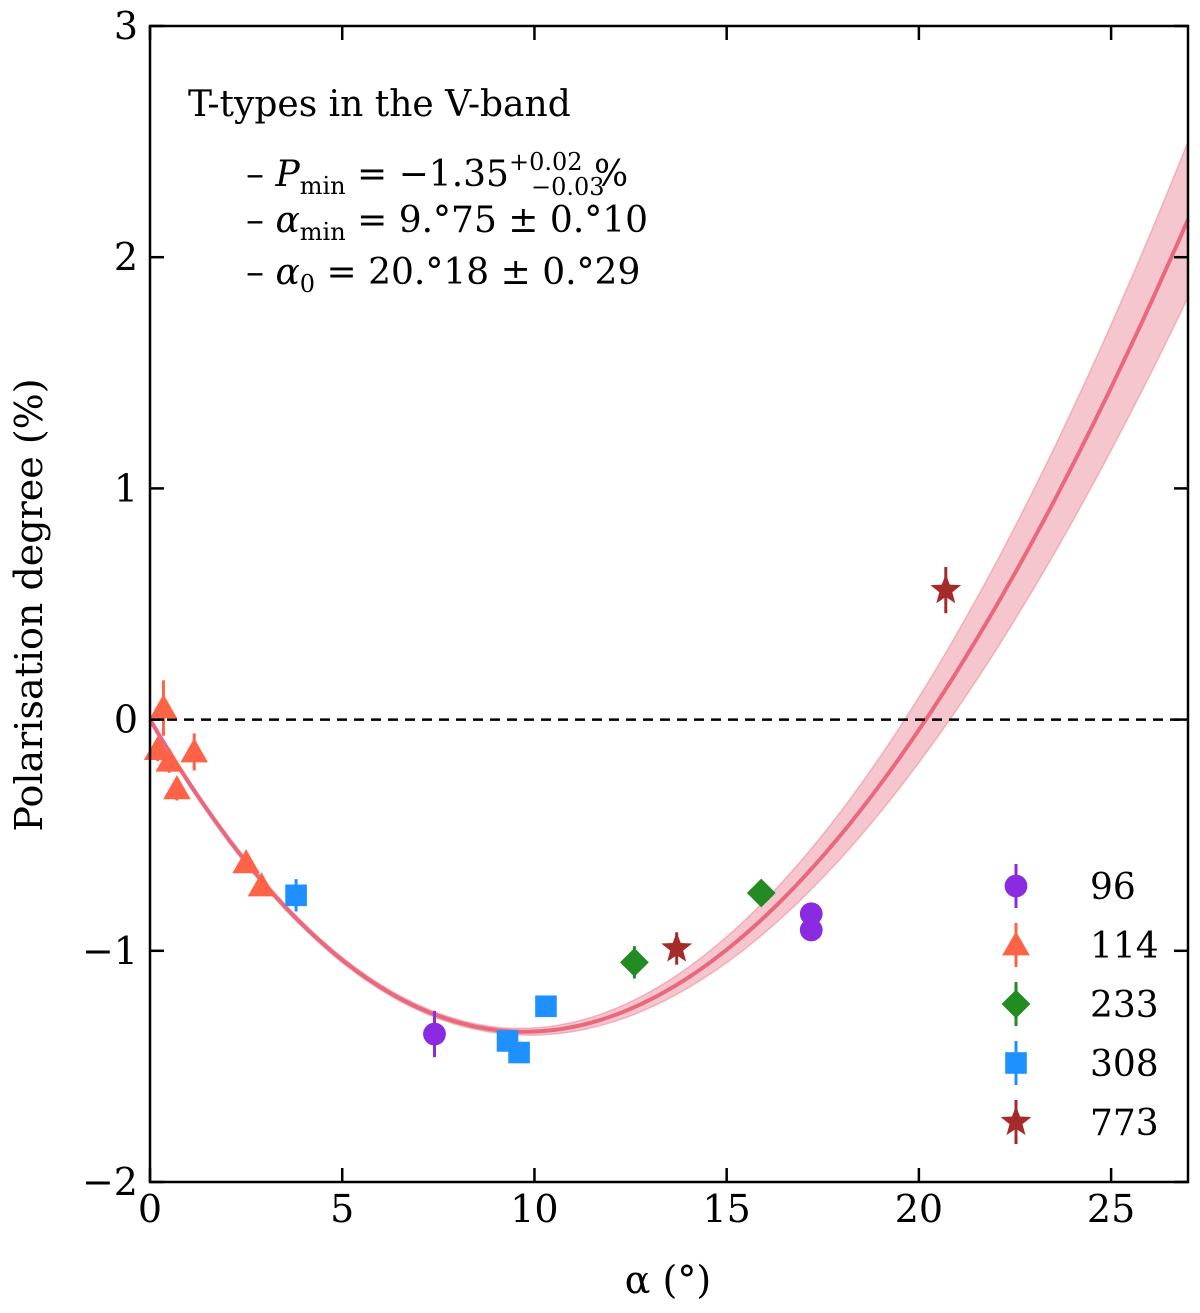 The height and width of the screenshot is (1313, 1200). What do you see at coordinates (1124, 1005) in the screenshot?
I see `legend-label-233: 233` at bounding box center [1124, 1005].